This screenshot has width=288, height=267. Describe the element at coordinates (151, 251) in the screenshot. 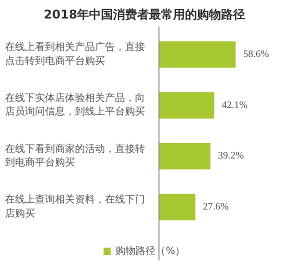

I see `legend-label: 购物路径（%）` at that location.